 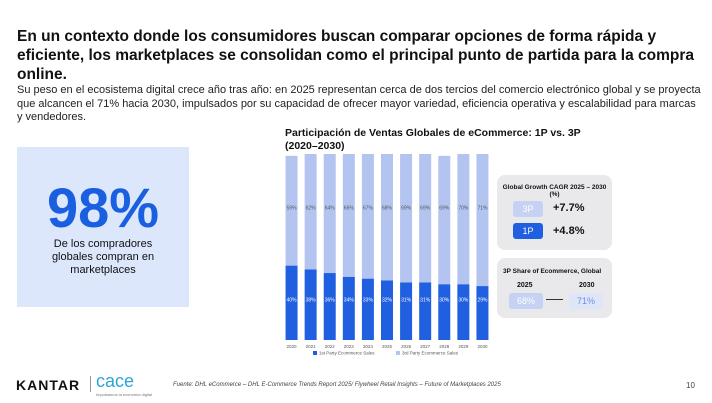 What do you see at coordinates (48, 385) in the screenshot?
I see `brand: KANTAR` at bounding box center [48, 385].